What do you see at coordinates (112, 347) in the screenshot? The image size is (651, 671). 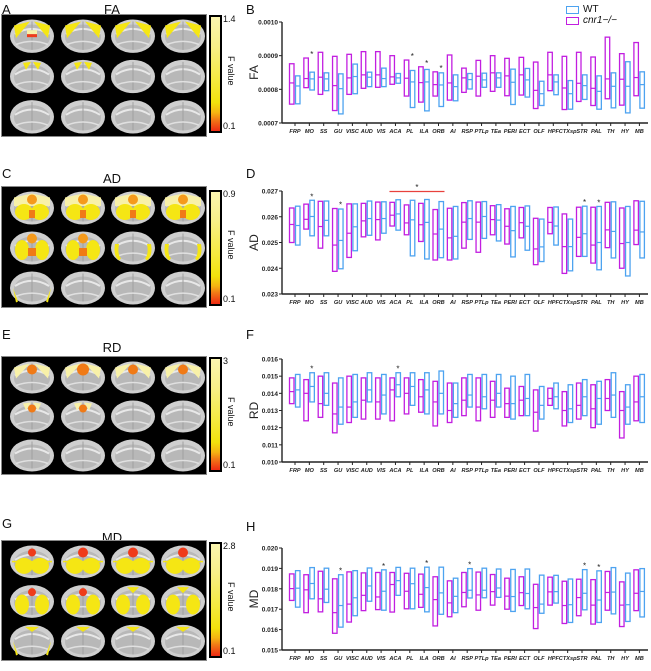 I see `brain-map-title: RD` at bounding box center [112, 347].